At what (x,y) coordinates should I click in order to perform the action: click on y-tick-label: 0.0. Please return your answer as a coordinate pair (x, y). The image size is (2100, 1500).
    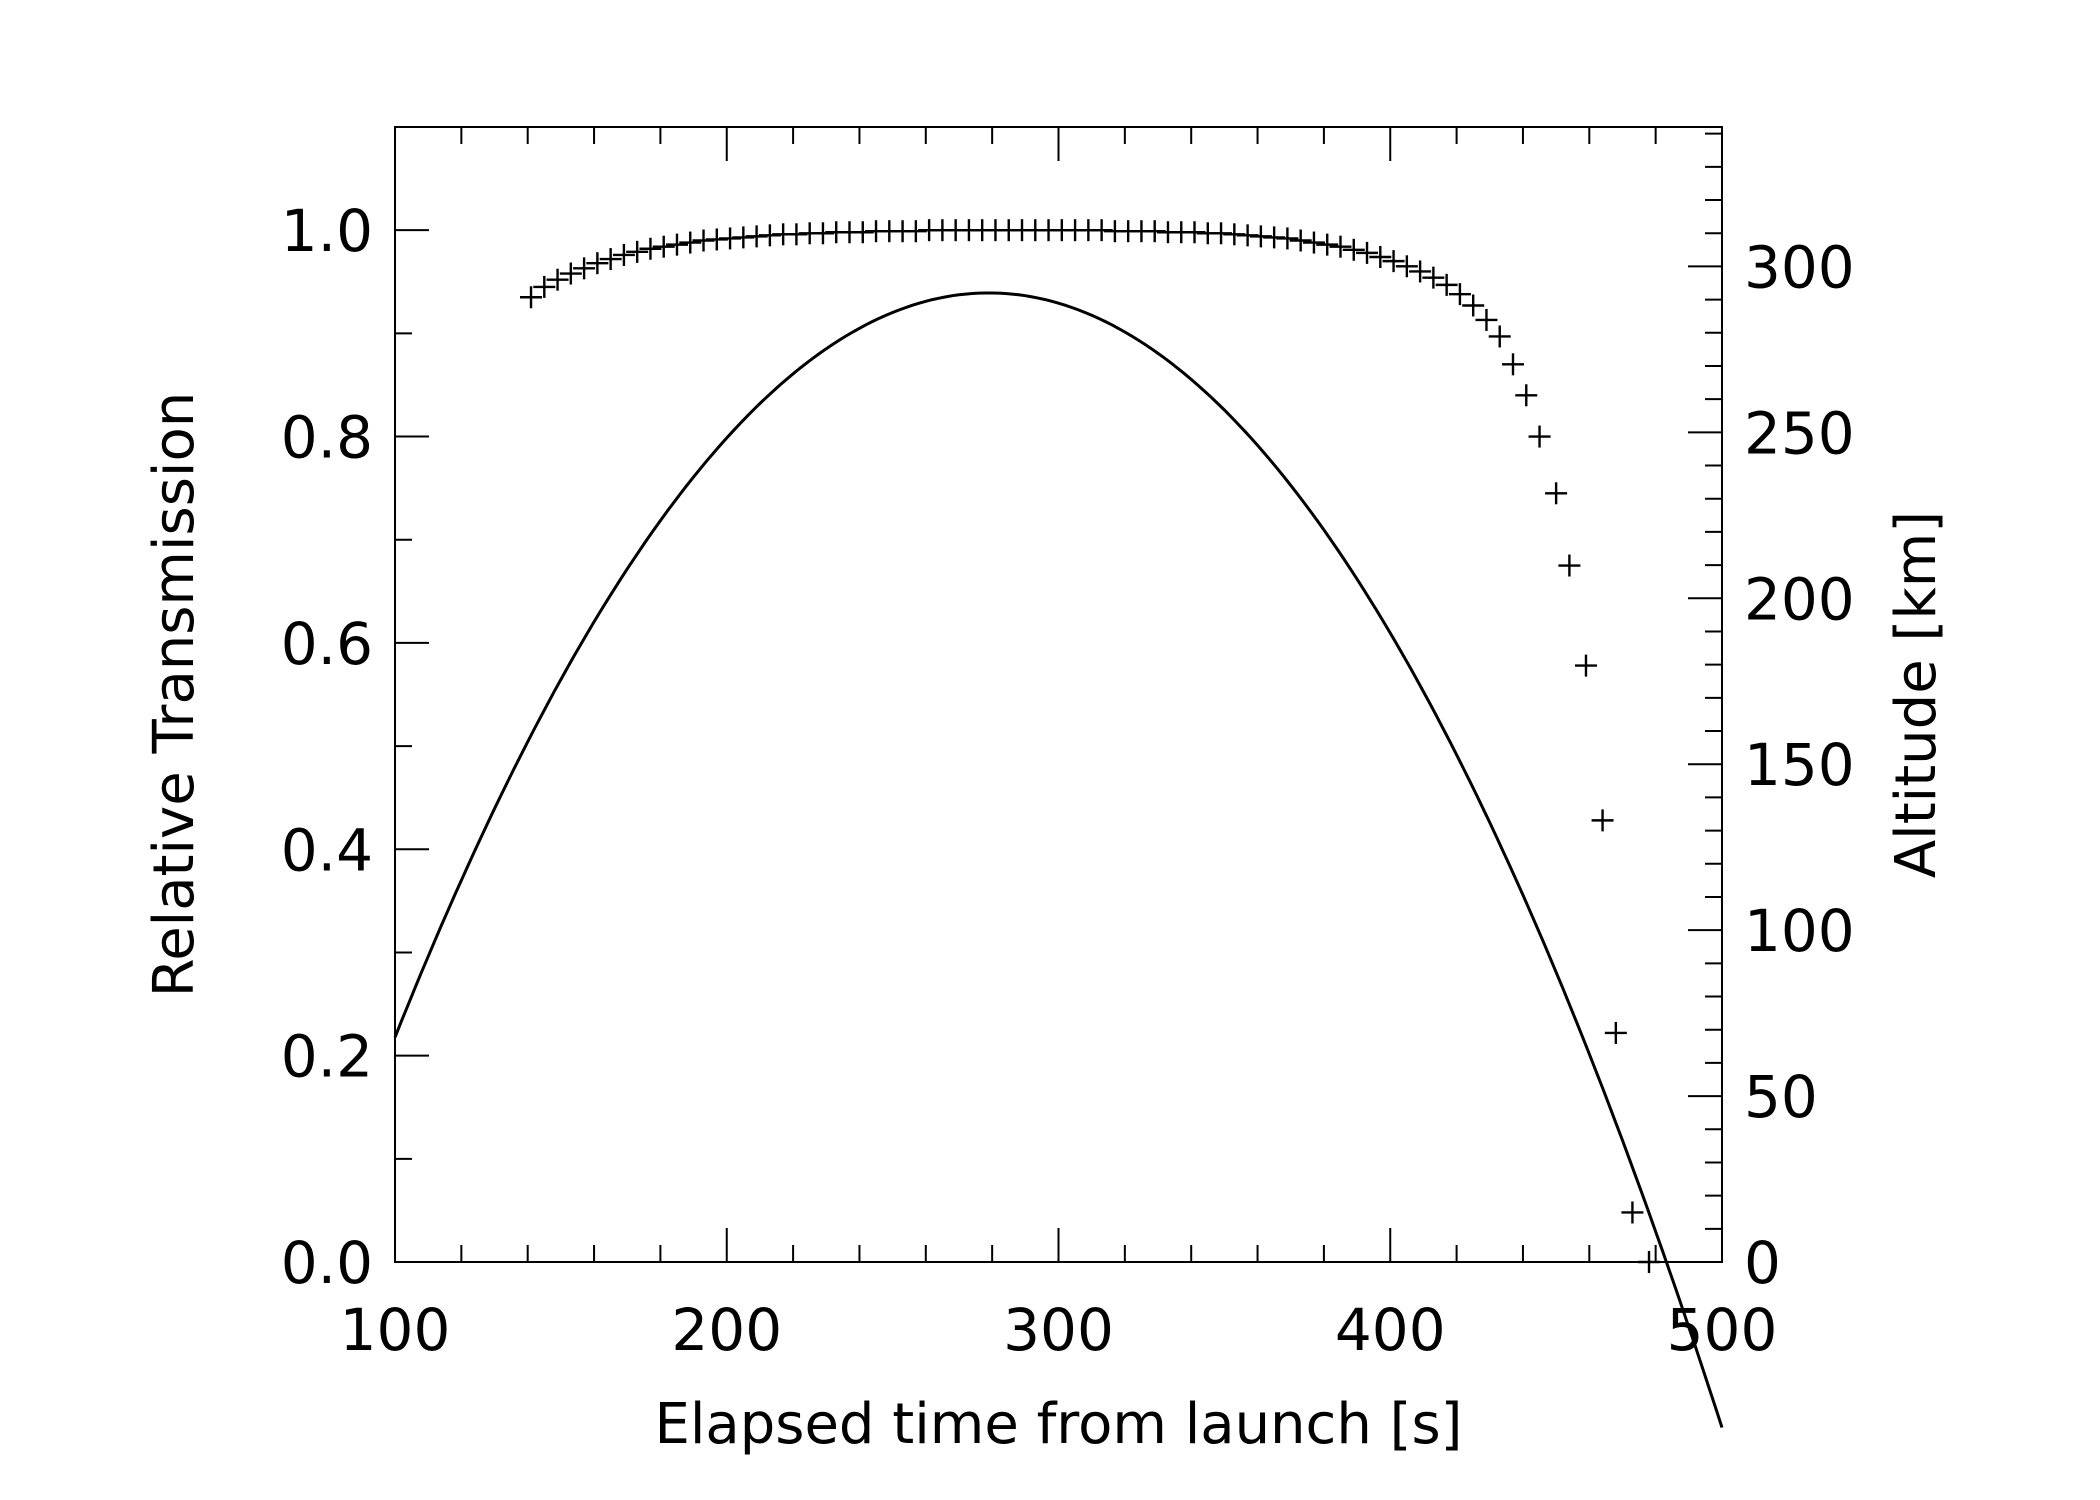
    Looking at the image, I should click on (327, 1263).